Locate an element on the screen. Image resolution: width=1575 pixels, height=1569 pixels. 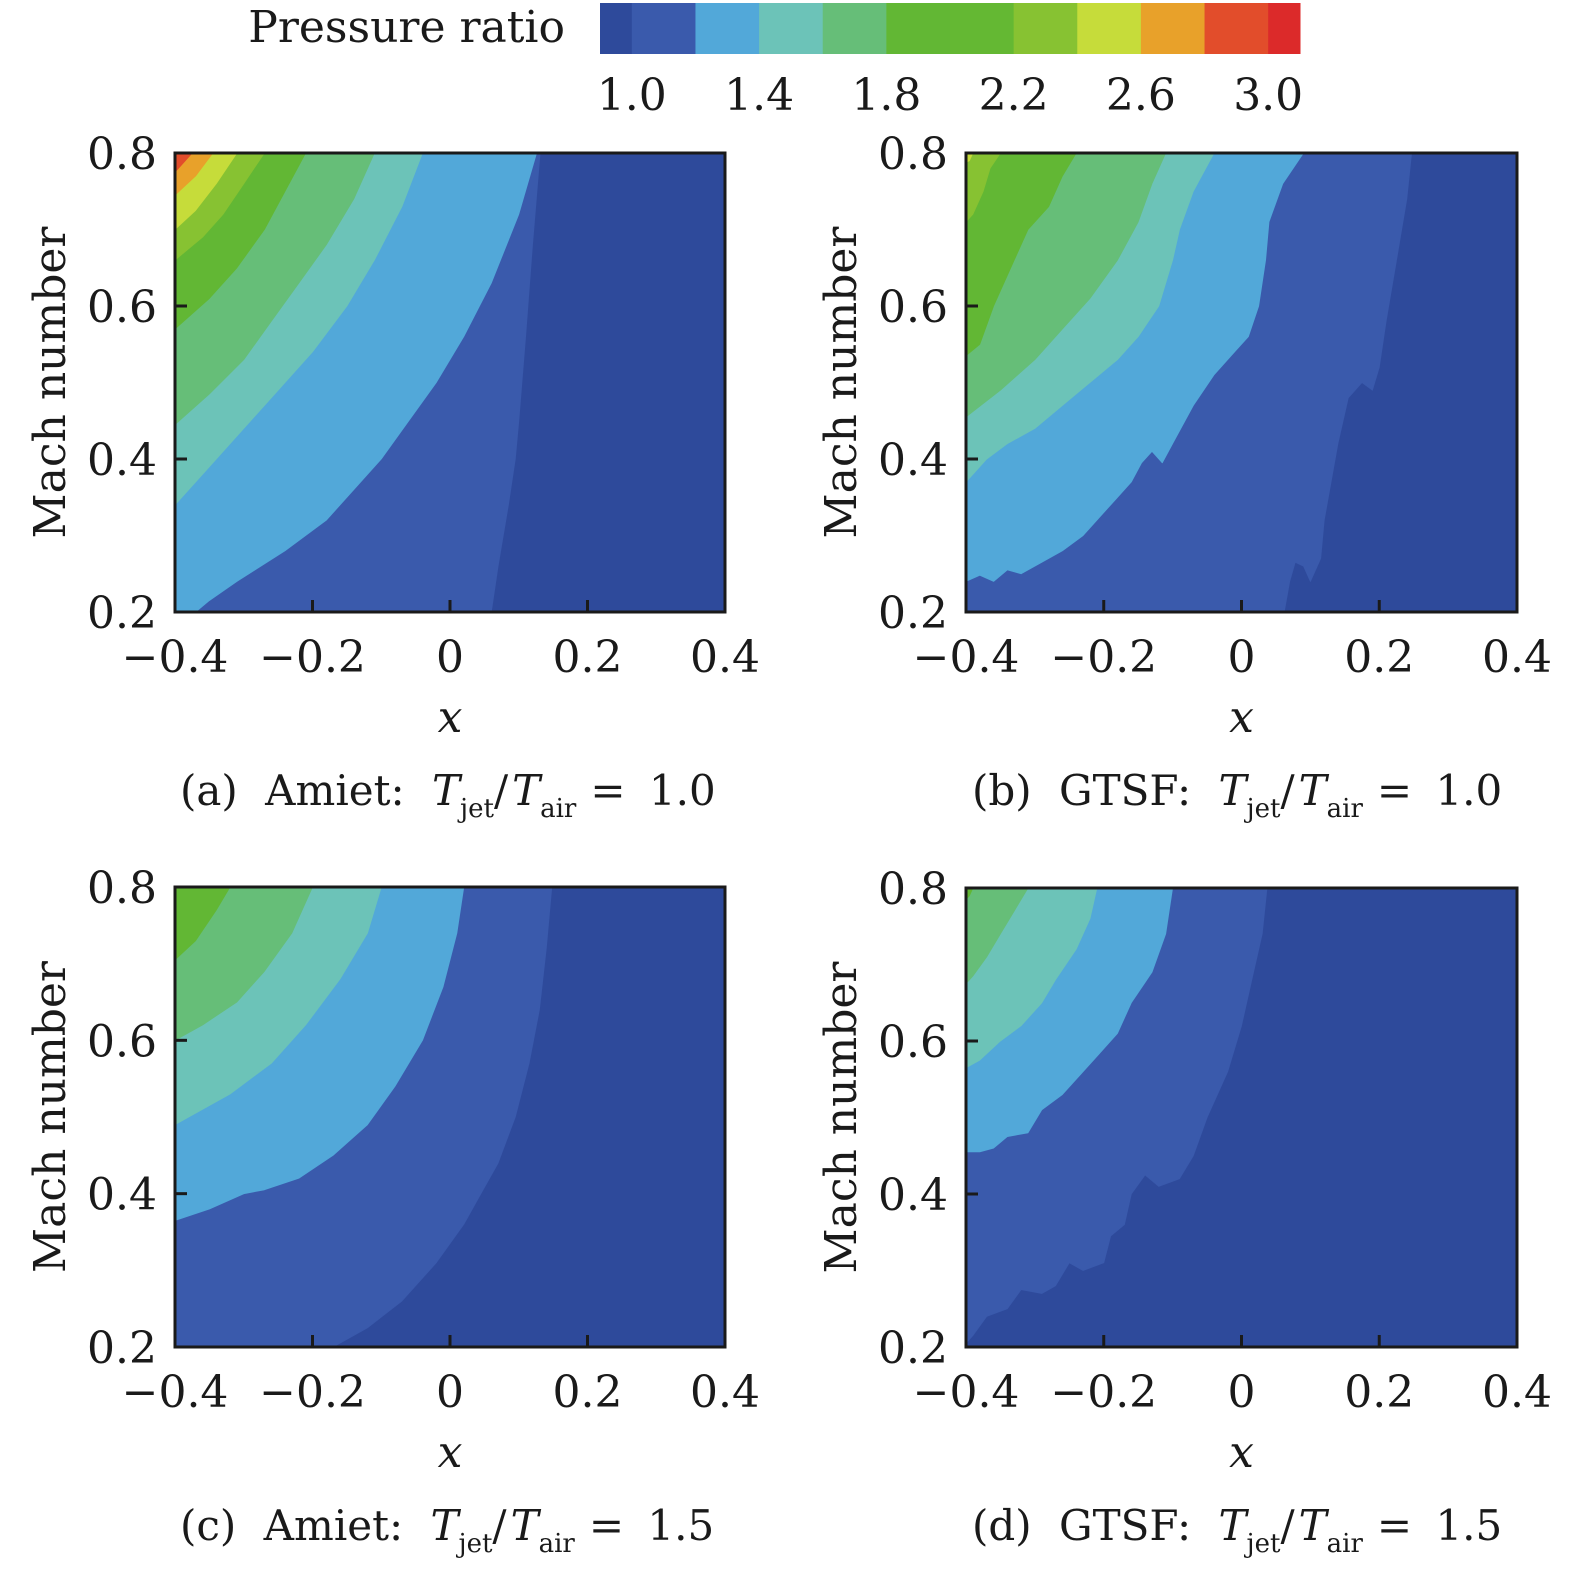
colorbar-tick-label: 1.8 is located at coordinates (886, 95).